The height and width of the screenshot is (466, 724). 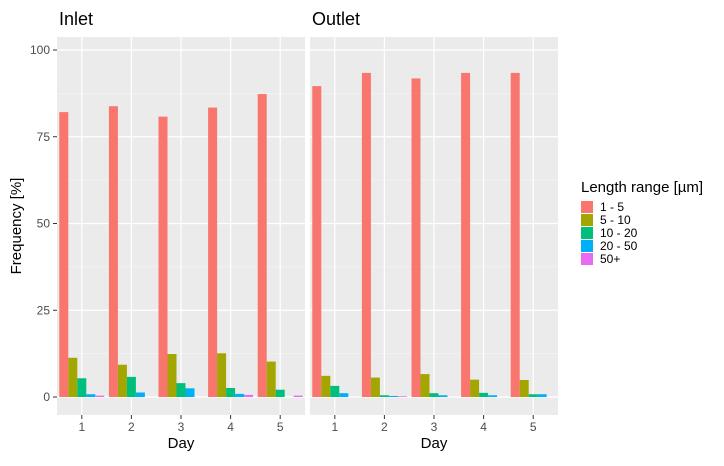 I want to click on panel-title: Inlet, so click(x=76, y=19).